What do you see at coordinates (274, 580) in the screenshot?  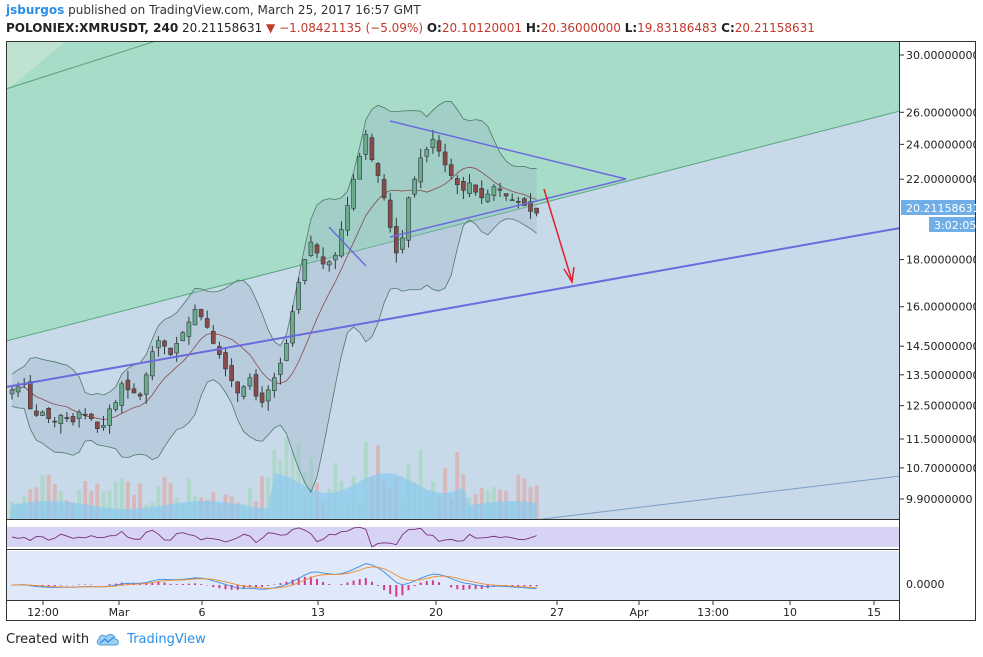 I see `macd-indicator` at bounding box center [274, 580].